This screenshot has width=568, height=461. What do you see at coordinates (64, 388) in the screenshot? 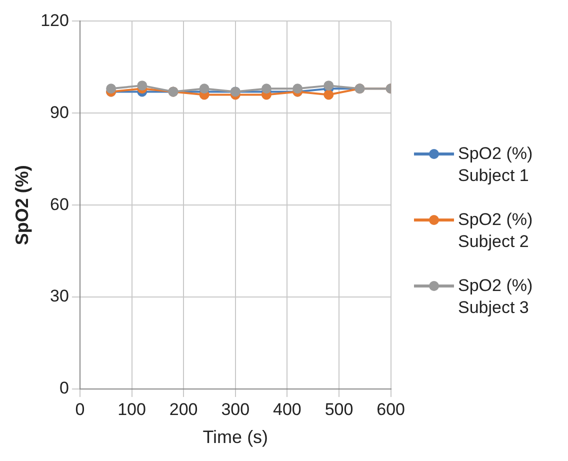
I see `y-tick-label: 0` at bounding box center [64, 388].